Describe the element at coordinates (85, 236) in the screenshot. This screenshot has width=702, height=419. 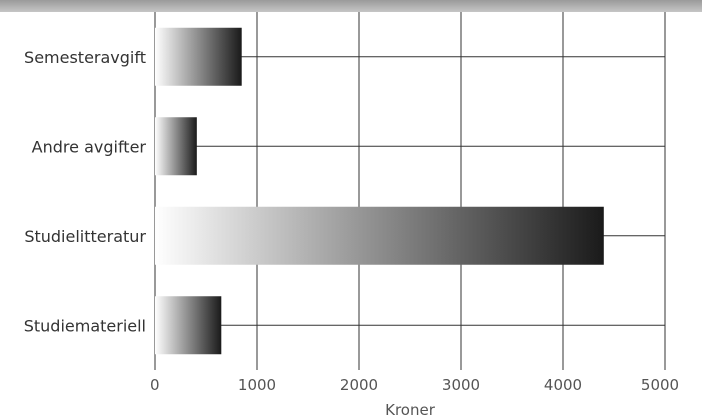
I see `category-label-studielitteratur: Studielitteratur` at that location.